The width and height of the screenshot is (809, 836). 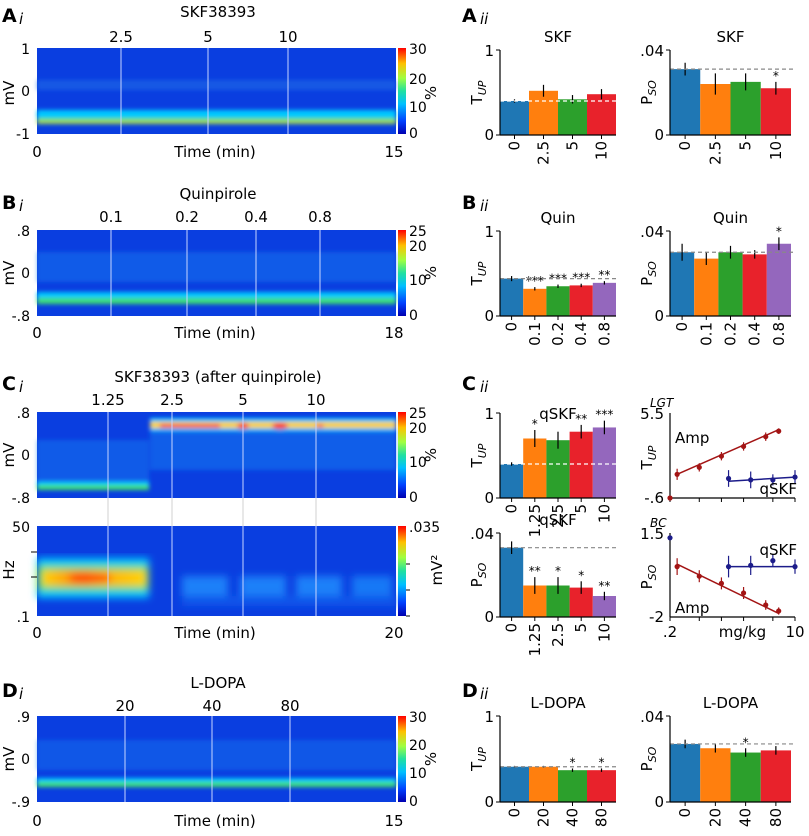 I want to click on x-tick-label: 20, so click(x=715, y=817).